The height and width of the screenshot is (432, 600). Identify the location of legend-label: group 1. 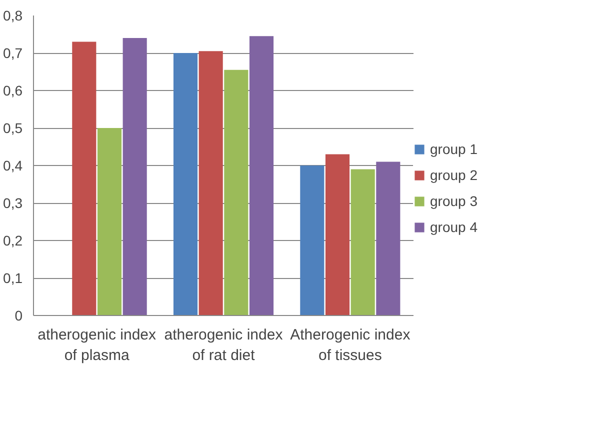
(454, 149).